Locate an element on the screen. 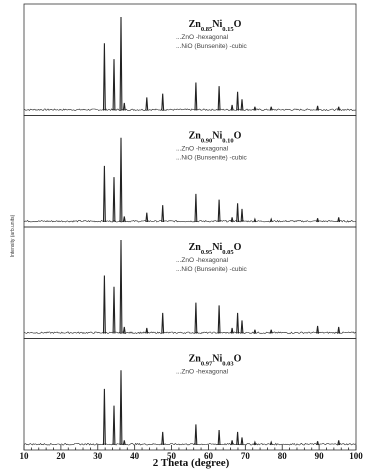 This screenshot has width=366, height=471. sample-label: Zn0.95Ni0.05O is located at coordinates (215, 249).